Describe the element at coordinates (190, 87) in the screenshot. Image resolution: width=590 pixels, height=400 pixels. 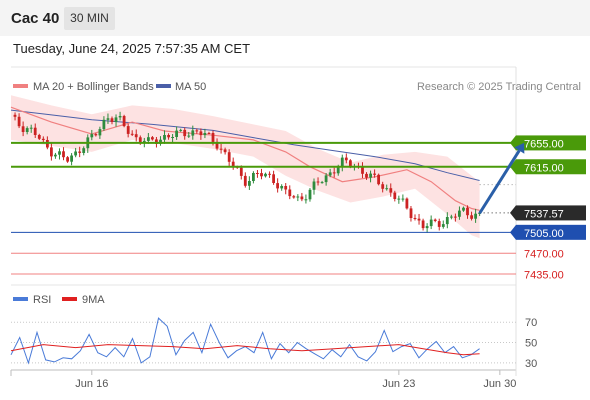
I see `ma50-legend-label: MA 50` at that location.